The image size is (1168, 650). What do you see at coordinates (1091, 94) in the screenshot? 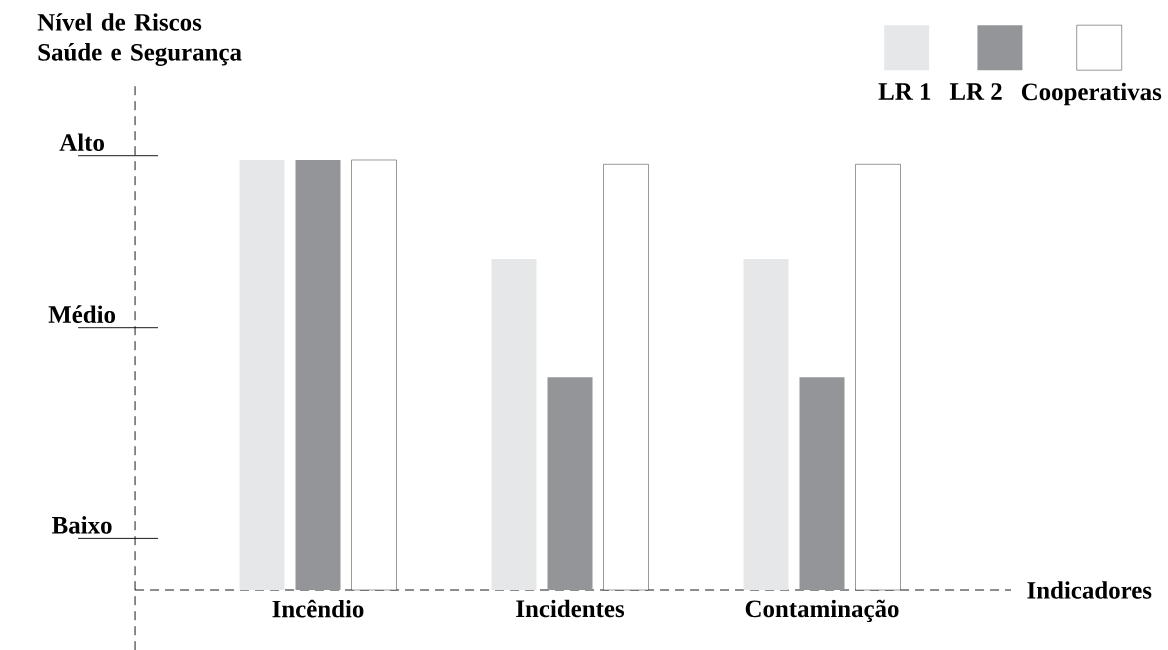
I see `legend-label: Cooperativas` at bounding box center [1091, 94].